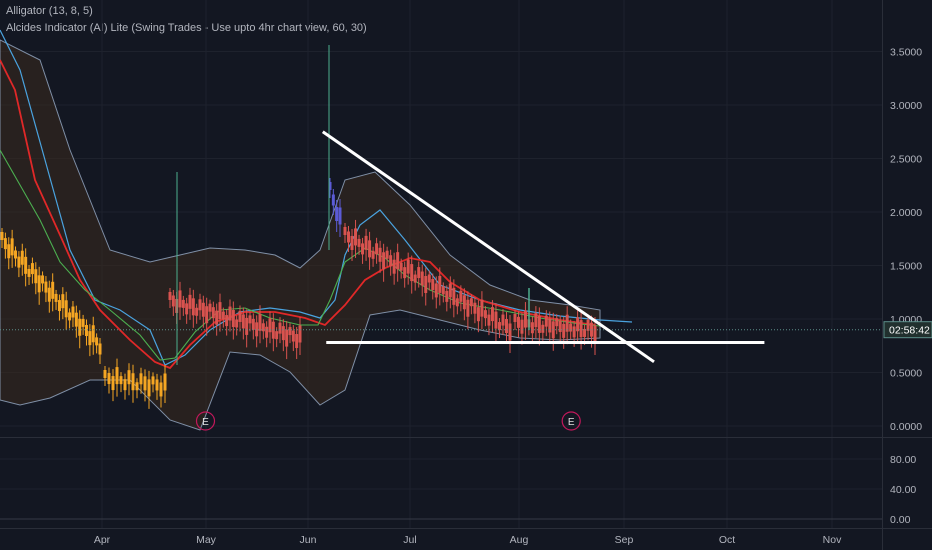  I want to click on price-tick-label: 3.0000, so click(906, 106).